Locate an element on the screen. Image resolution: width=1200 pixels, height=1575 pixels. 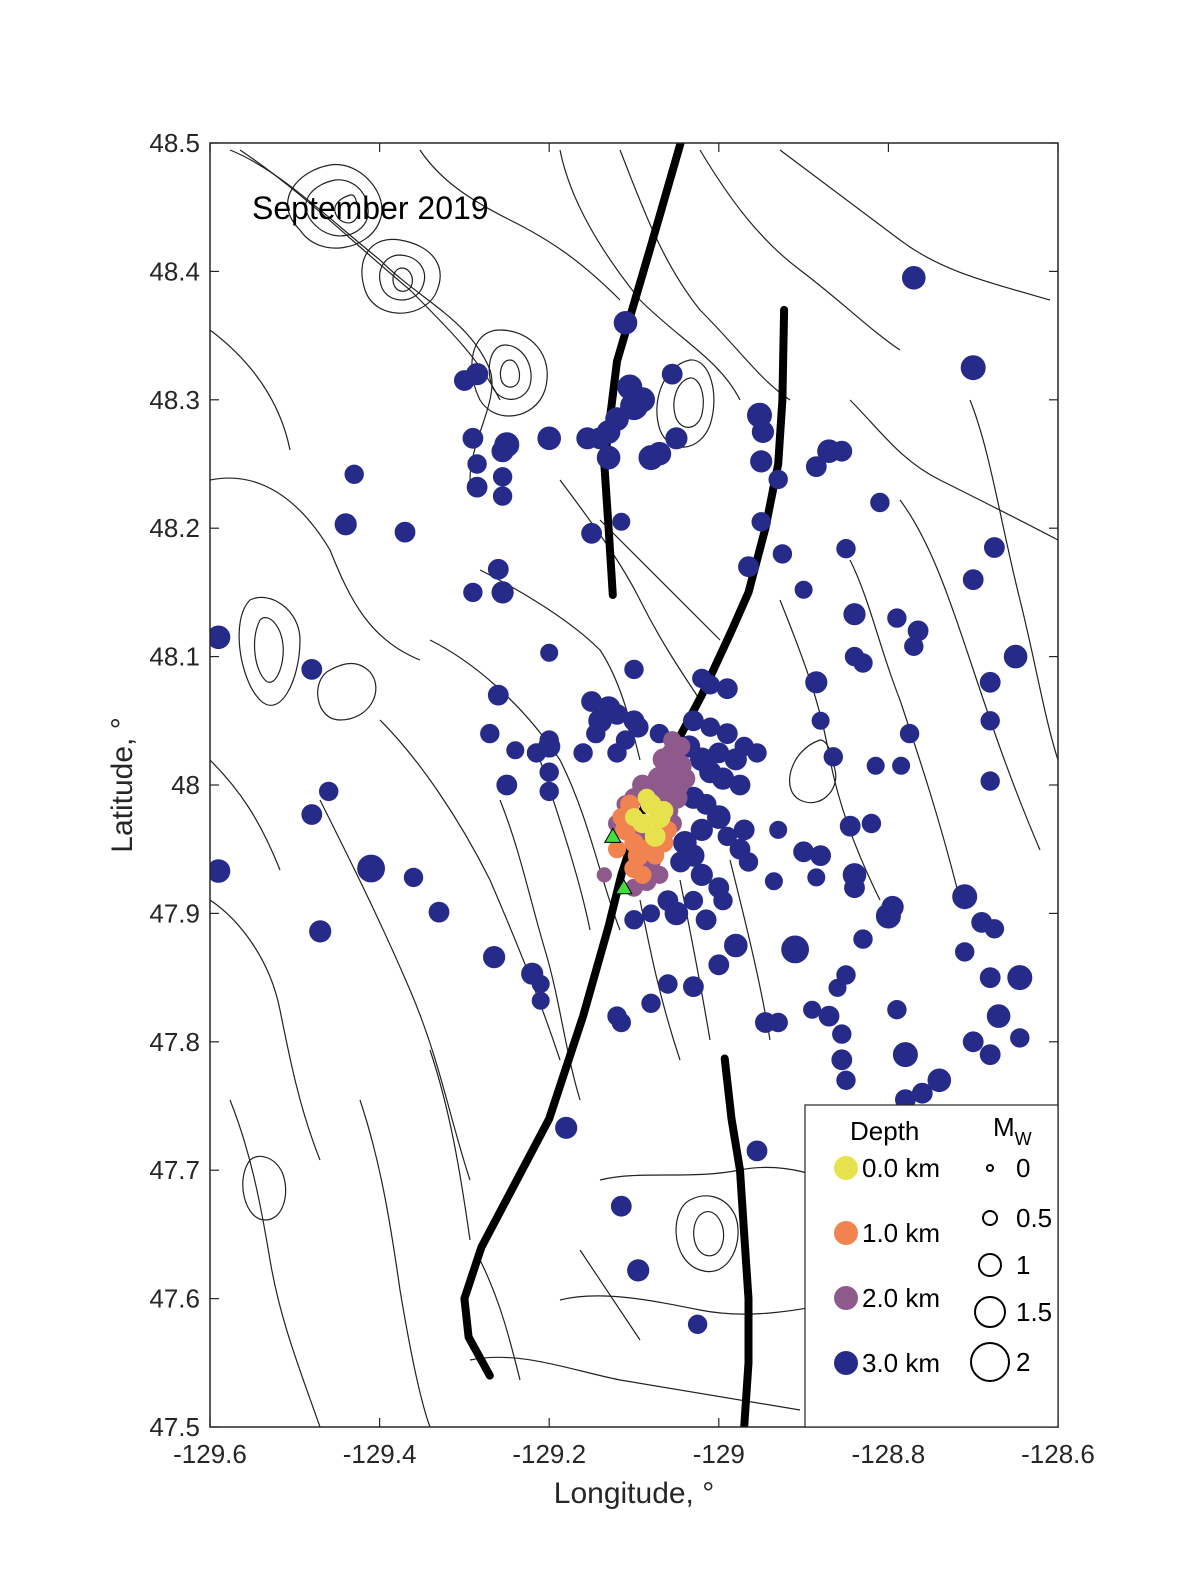
station-triangle is located at coordinates (623, 886).